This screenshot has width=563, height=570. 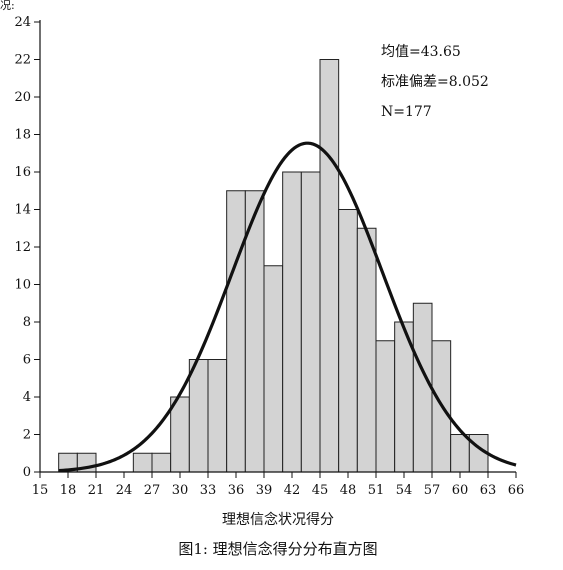 I want to click on y-tick-label: 8, so click(x=27, y=322).